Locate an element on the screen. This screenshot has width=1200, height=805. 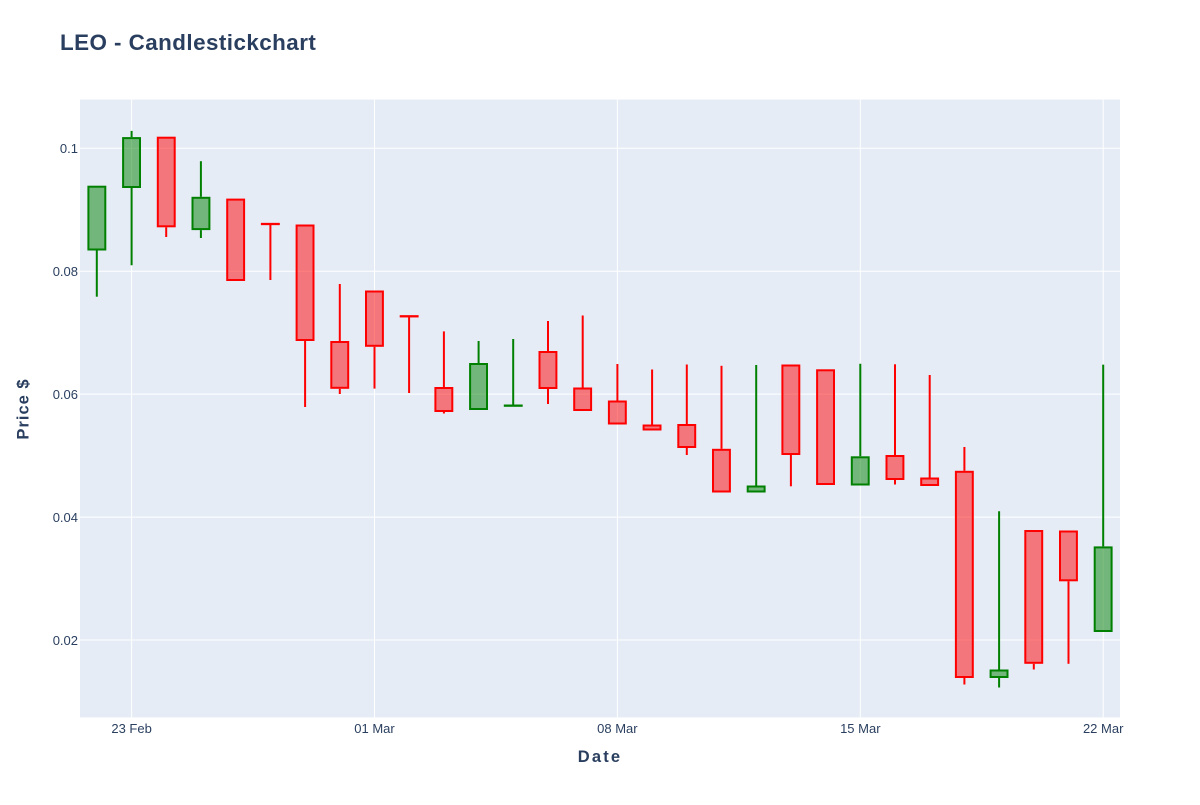
svg-text: 23 Feb is located at coordinates (131, 728).